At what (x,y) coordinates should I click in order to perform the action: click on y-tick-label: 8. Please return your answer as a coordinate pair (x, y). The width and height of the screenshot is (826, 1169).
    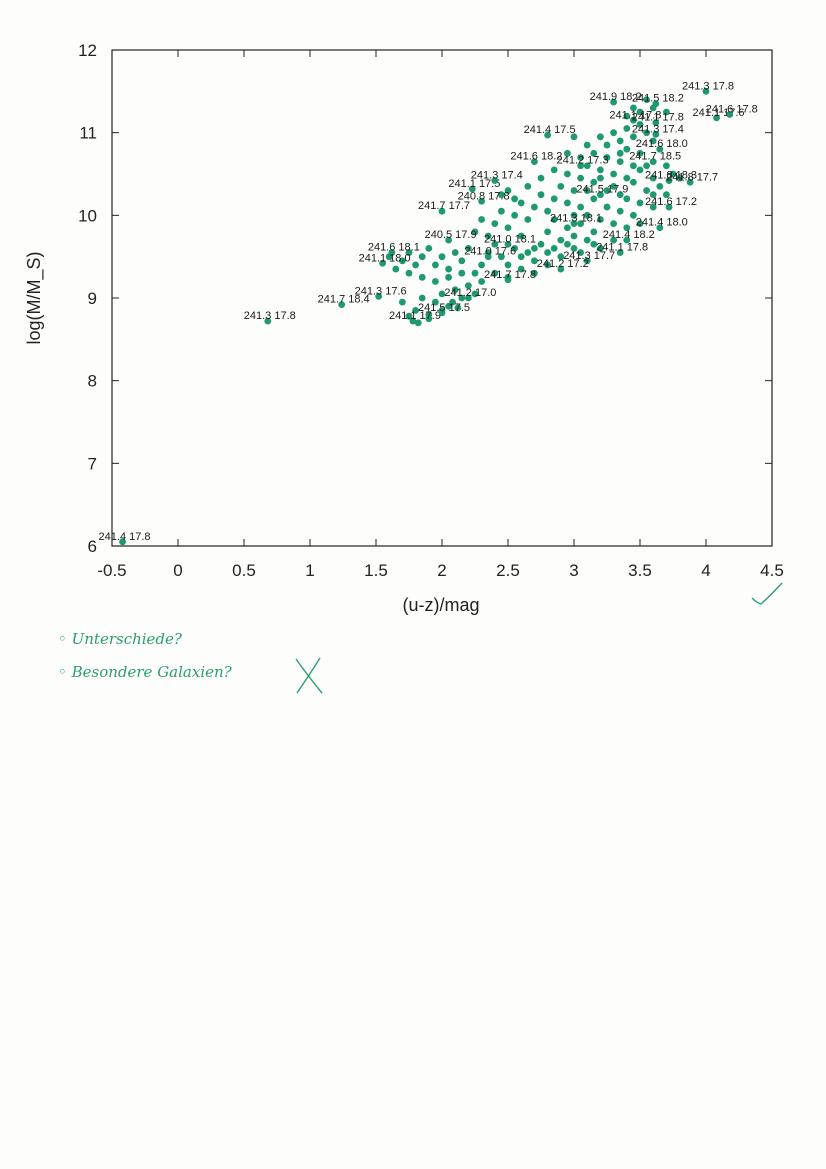
    Looking at the image, I should click on (92, 381).